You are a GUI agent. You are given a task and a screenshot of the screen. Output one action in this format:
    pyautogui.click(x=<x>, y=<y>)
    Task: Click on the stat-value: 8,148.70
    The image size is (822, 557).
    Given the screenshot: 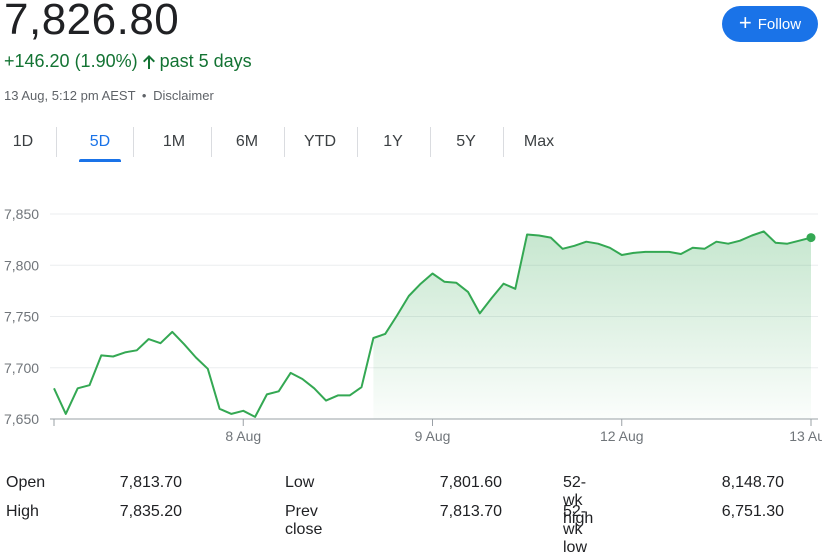 What is the action you would take?
    pyautogui.click(x=752, y=482)
    